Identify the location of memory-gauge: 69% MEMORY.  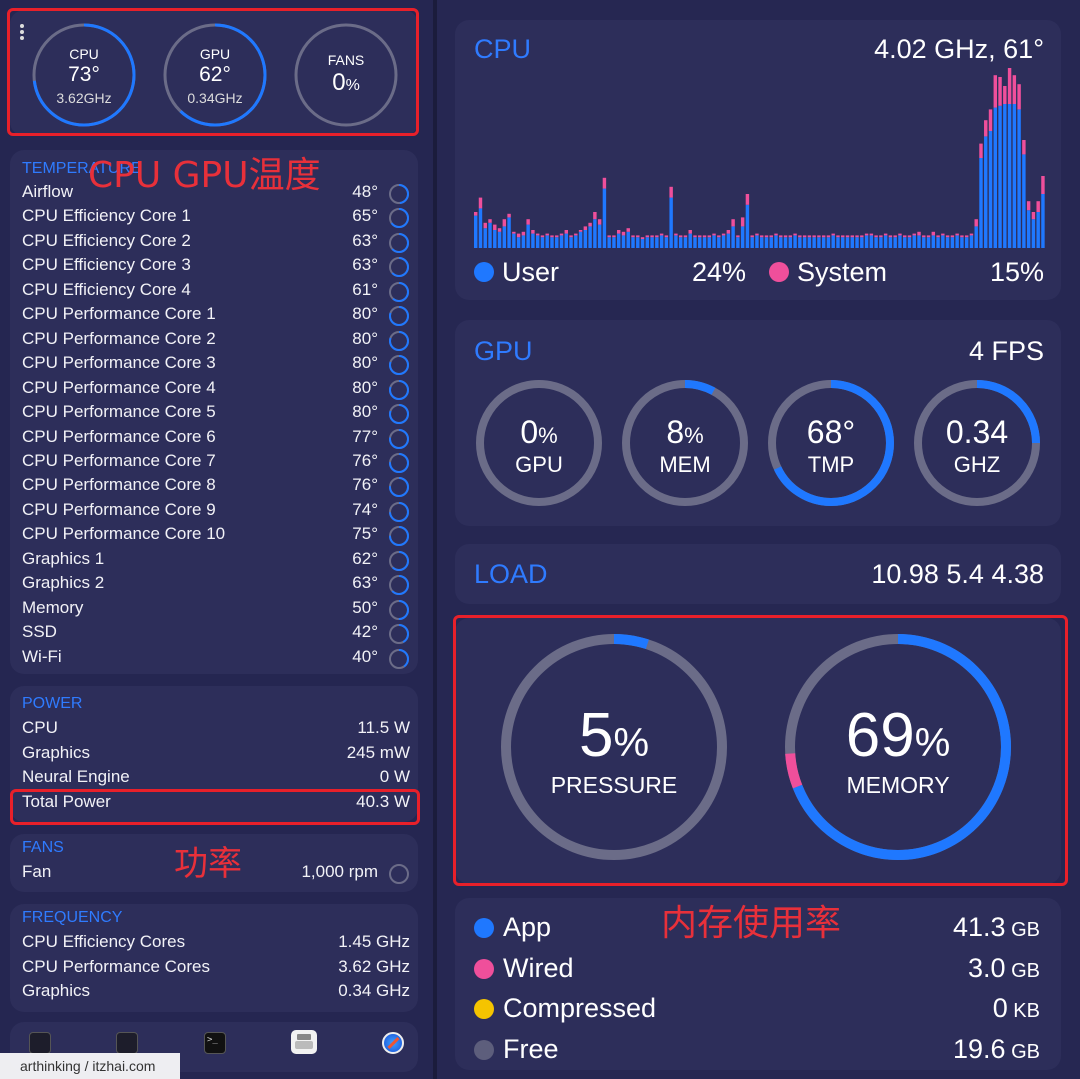
(898, 747).